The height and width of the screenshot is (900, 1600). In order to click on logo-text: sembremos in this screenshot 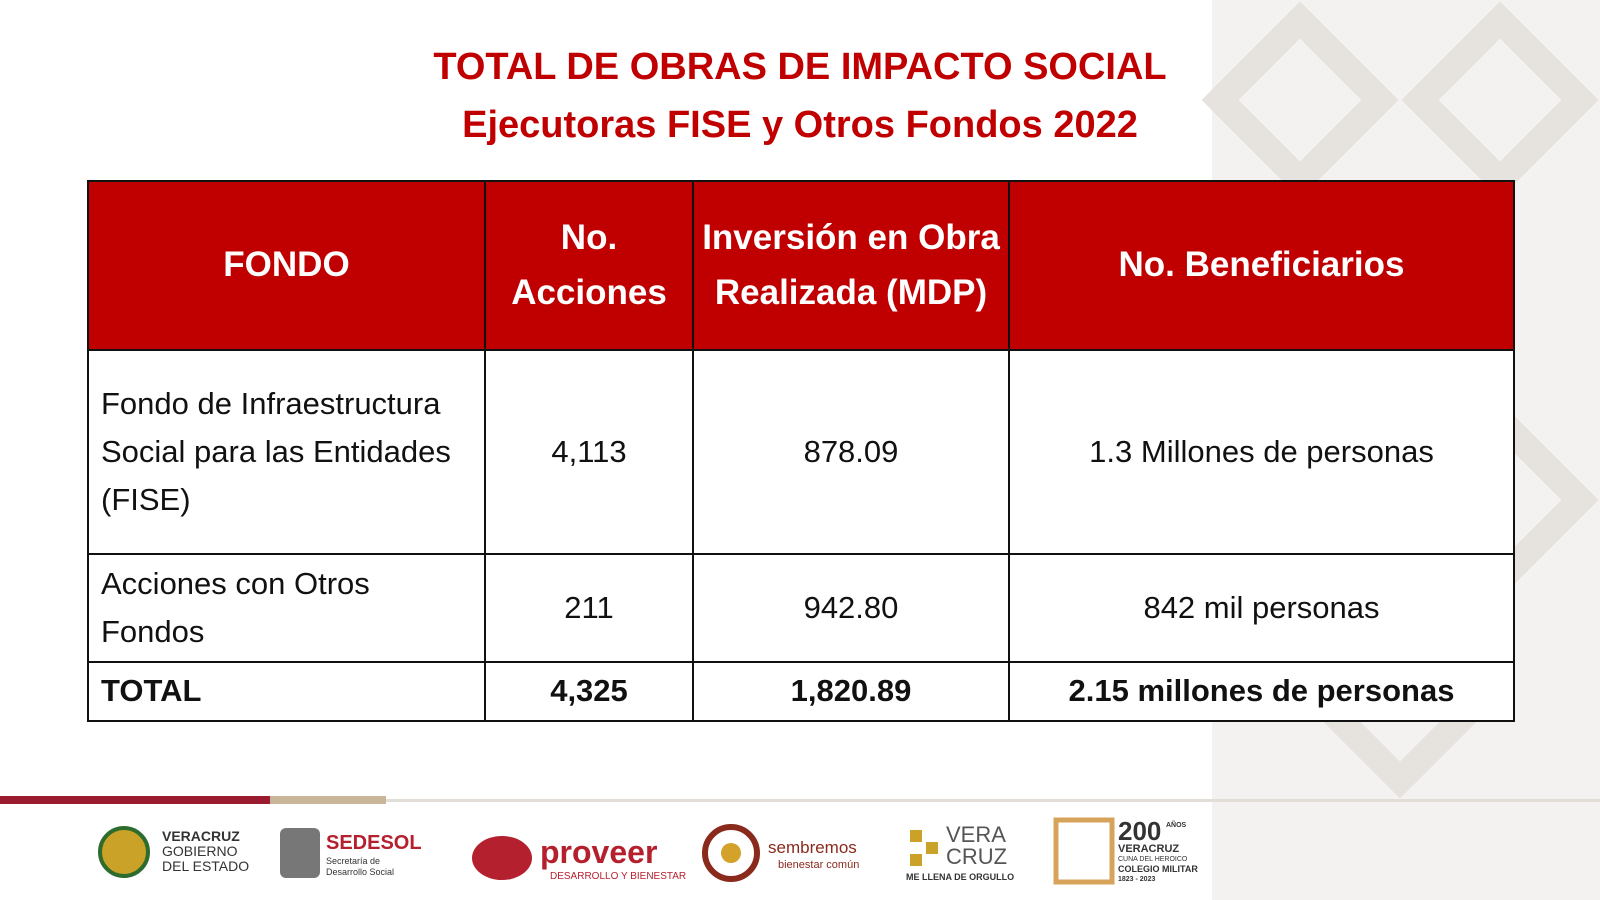, I will do `click(812, 847)`.